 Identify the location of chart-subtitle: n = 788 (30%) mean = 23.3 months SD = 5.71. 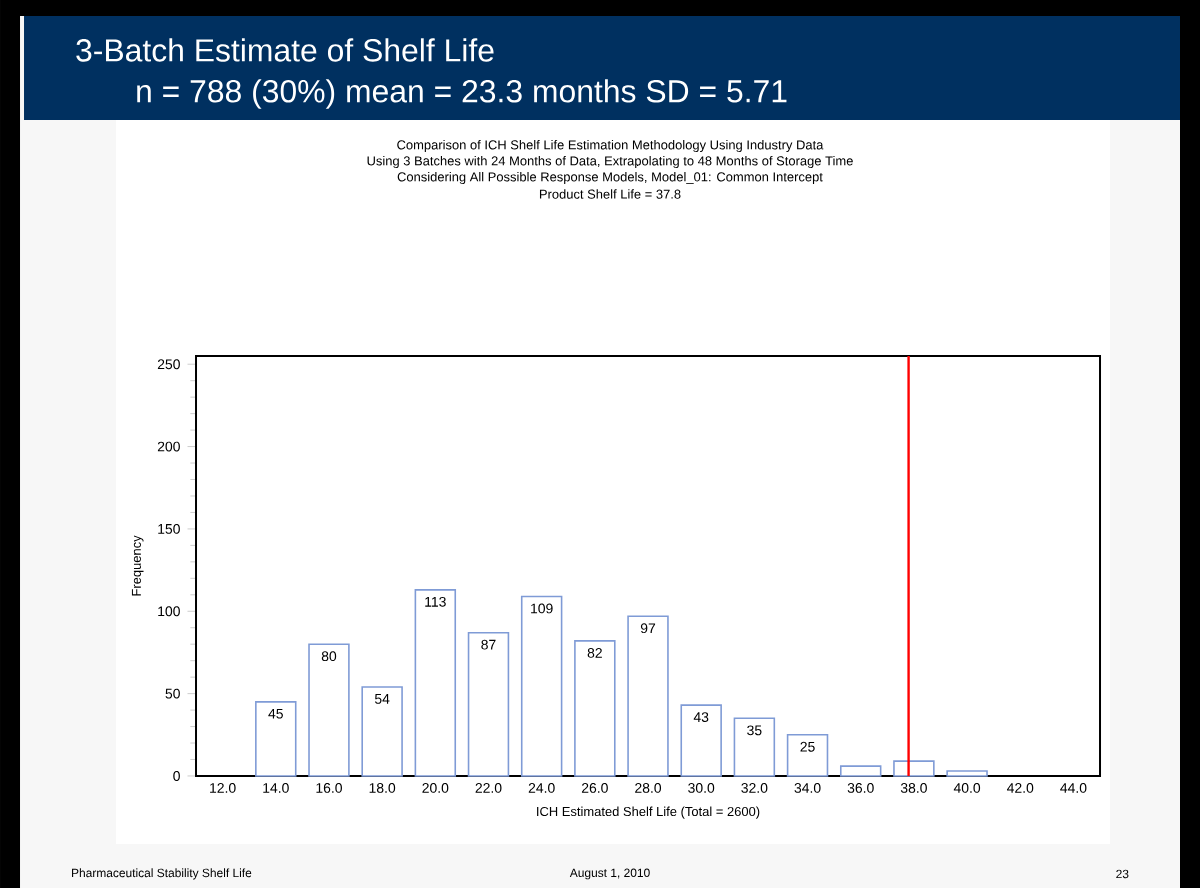
(462, 94).